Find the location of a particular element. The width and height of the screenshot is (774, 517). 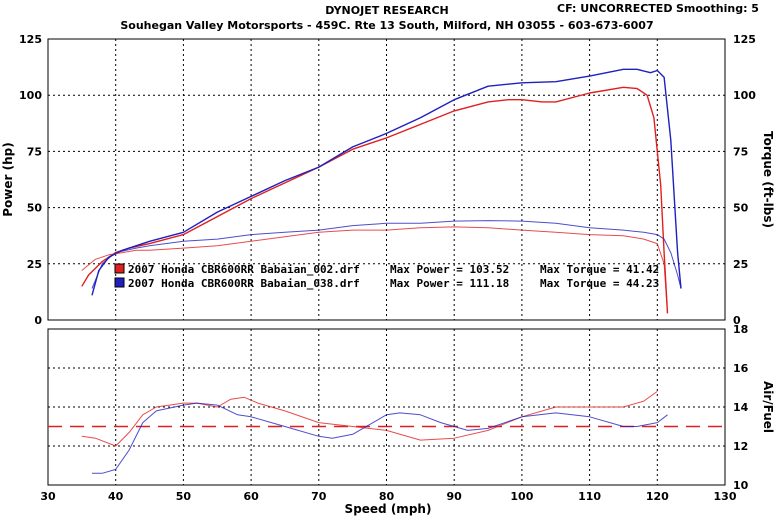

y-axis-label-left: Power (hp) is located at coordinates (8, 179).